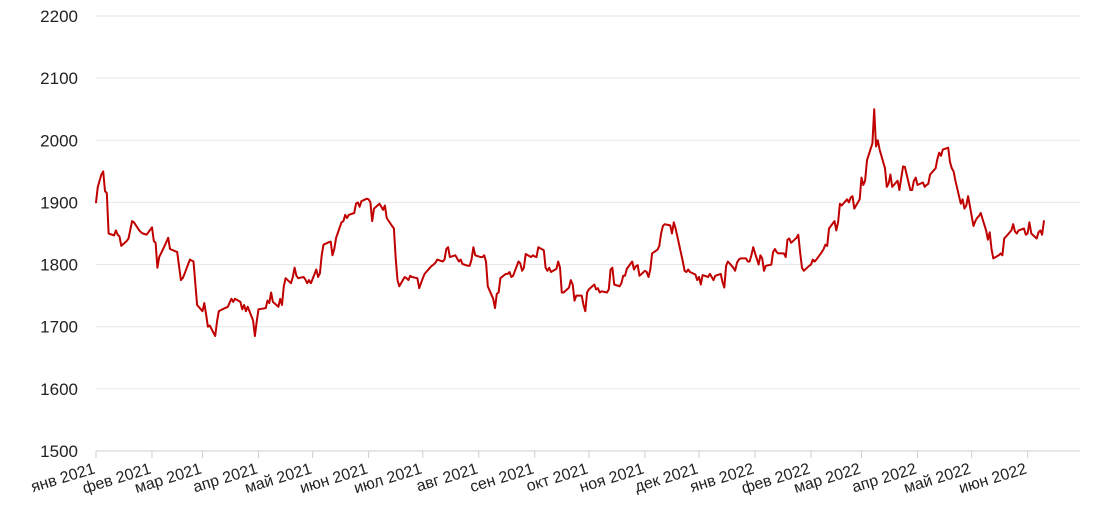  Describe the element at coordinates (59, 451) in the screenshot. I see `y-tick-label: 1500` at that location.